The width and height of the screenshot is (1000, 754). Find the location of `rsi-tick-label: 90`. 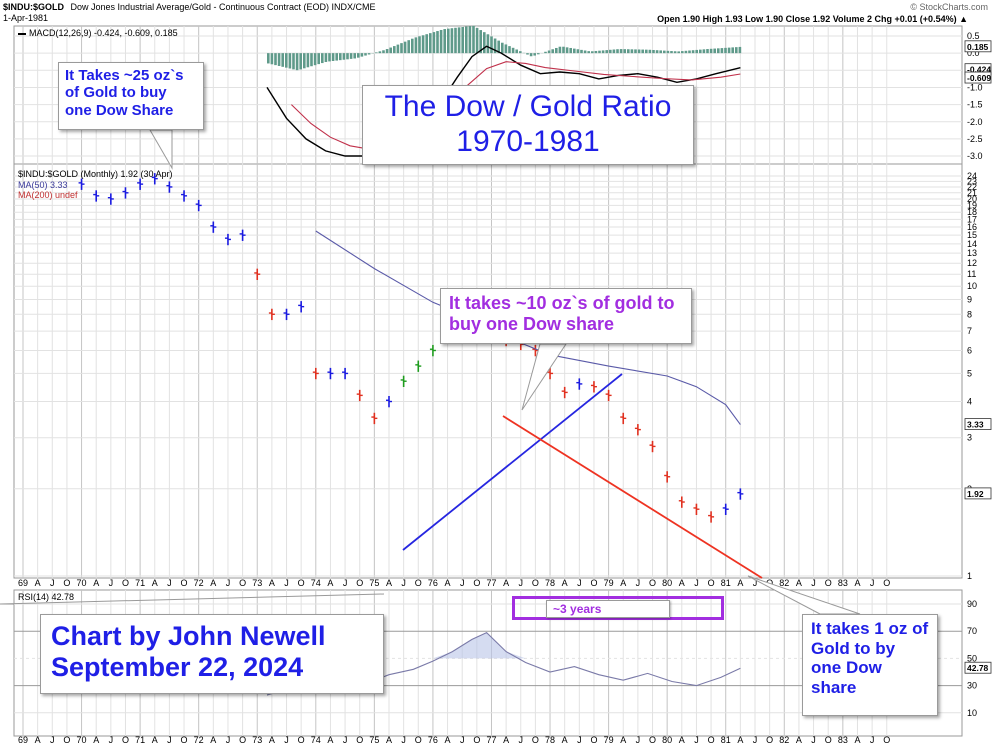

rsi-tick-label: 90 is located at coordinates (972, 604).